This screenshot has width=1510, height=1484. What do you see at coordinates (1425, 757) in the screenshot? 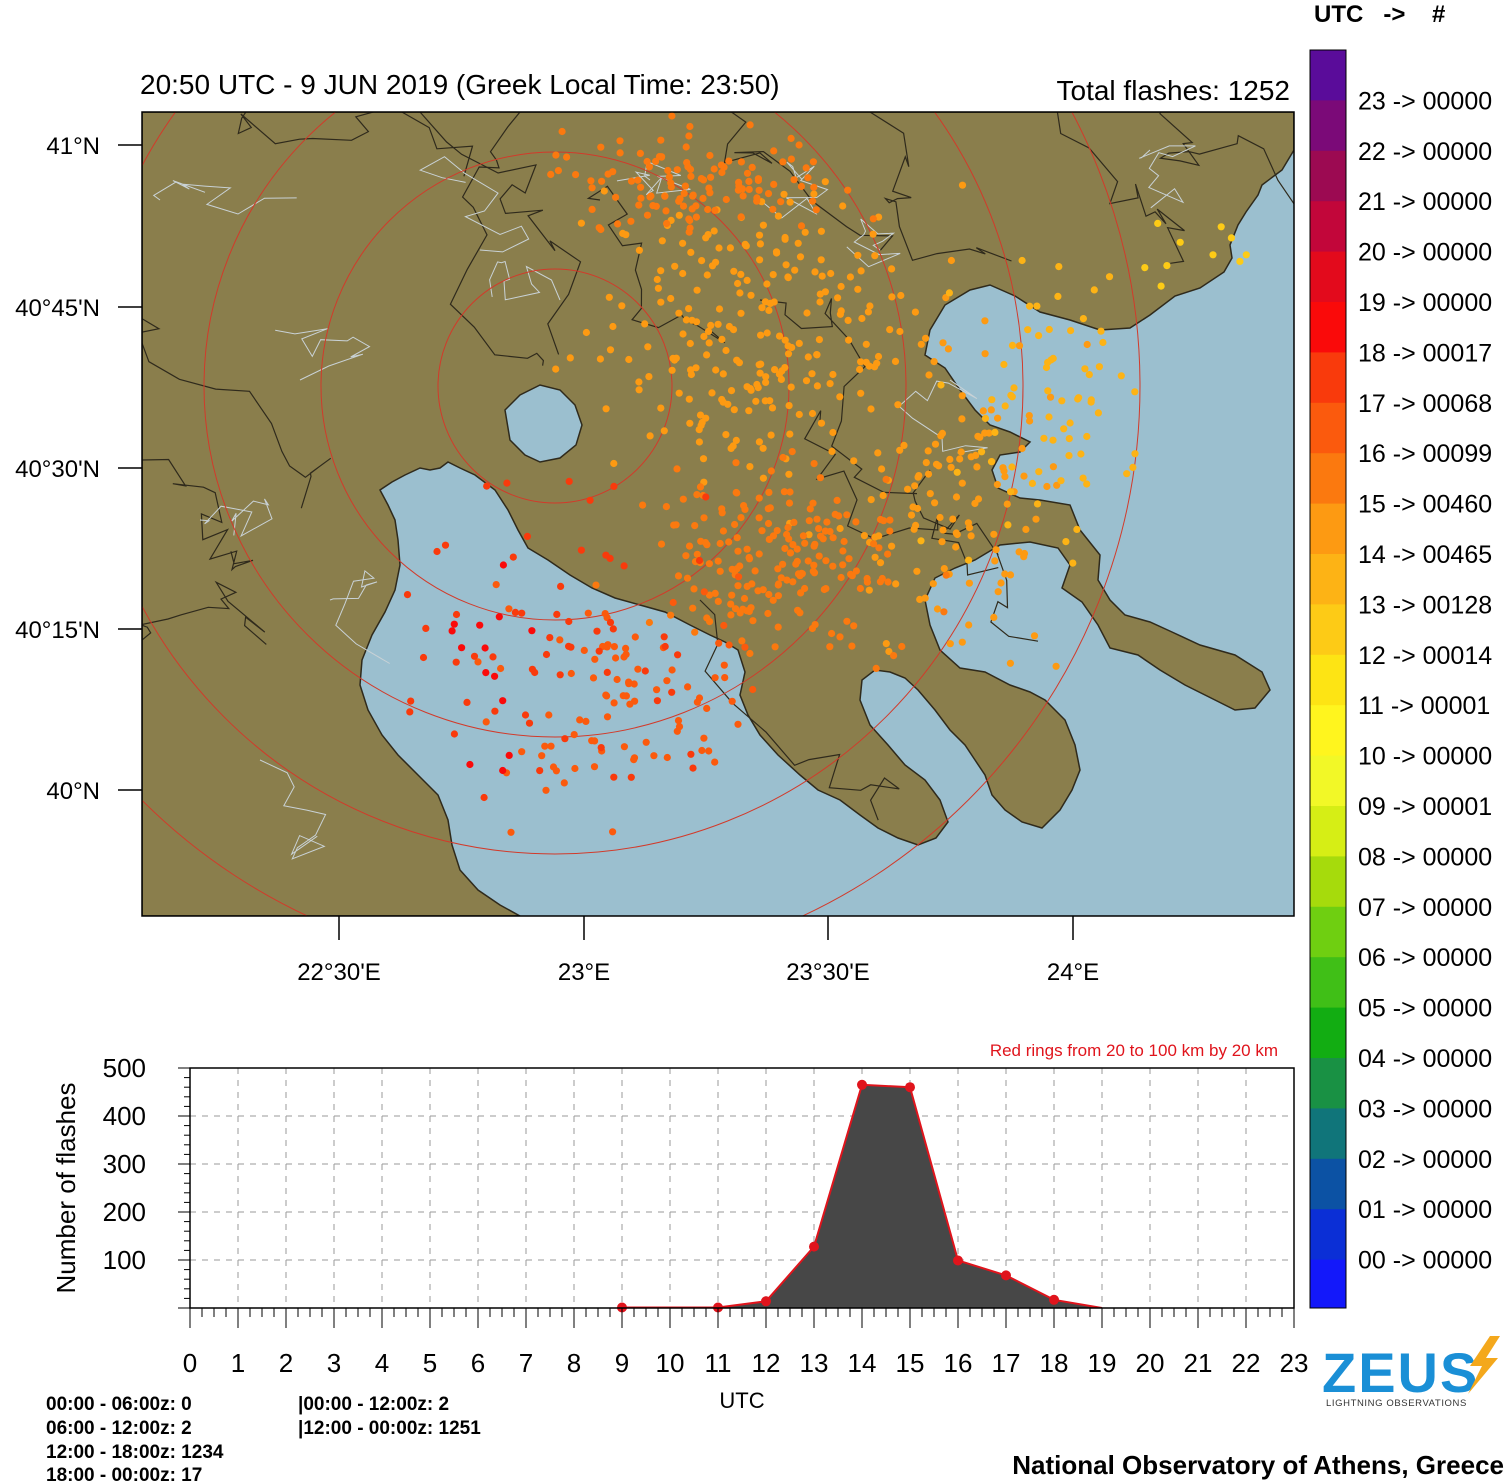
I see `legend-label: 10 -> 00000` at bounding box center [1425, 757].